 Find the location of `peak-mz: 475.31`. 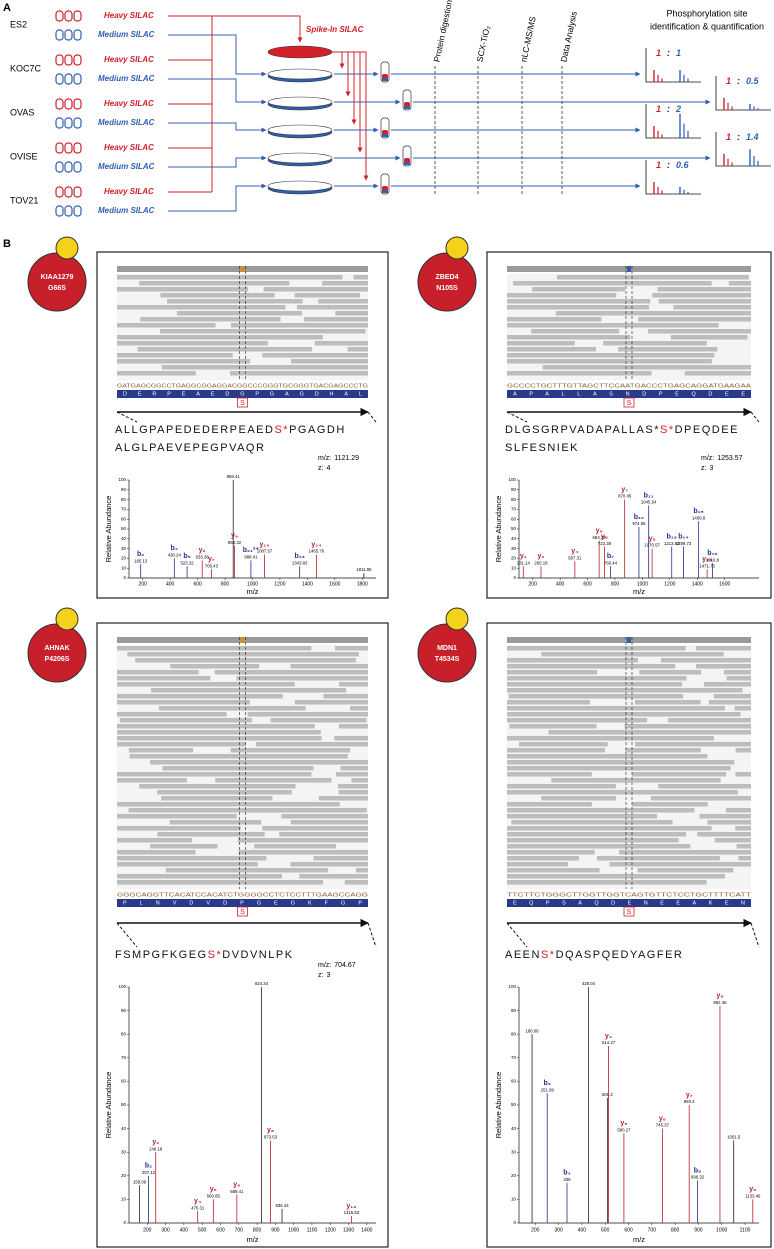

peak-mz: 475.31 is located at coordinates (198, 1207).